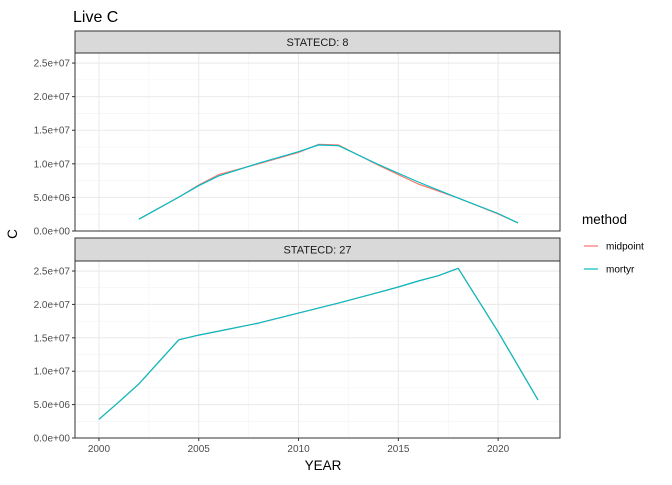 This screenshot has height=485, width=672. I want to click on facet-strip-label: STATECD: 8, so click(318, 43).